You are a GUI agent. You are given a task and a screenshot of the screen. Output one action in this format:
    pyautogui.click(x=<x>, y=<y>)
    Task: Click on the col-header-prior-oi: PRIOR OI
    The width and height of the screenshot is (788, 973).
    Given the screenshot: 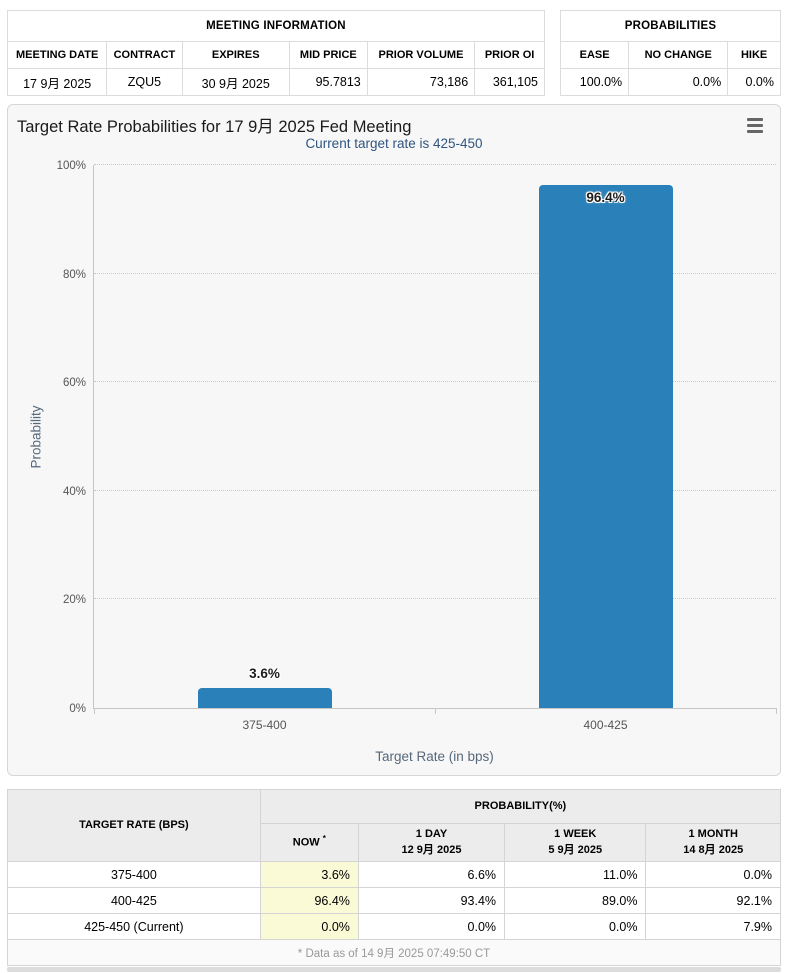 What is the action you would take?
    pyautogui.click(x=509, y=55)
    